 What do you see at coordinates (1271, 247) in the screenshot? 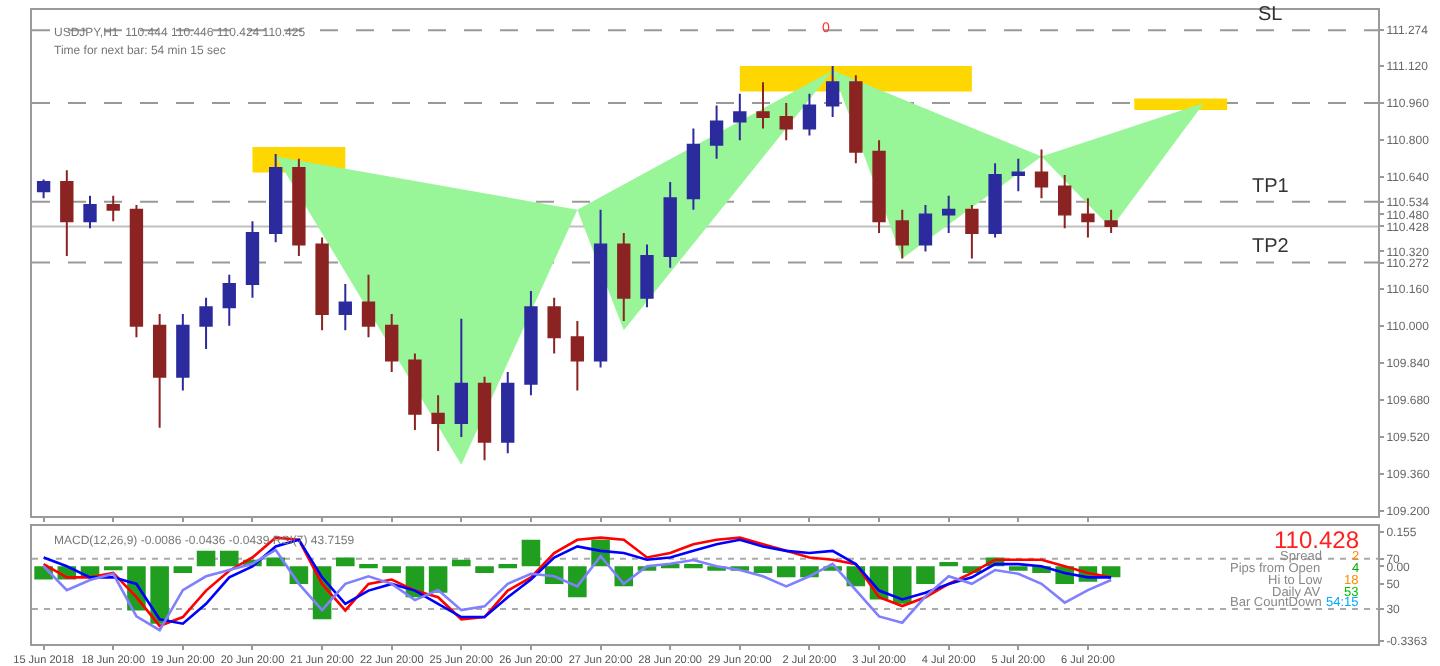
I see `ref-line-label: TP2` at bounding box center [1271, 247].